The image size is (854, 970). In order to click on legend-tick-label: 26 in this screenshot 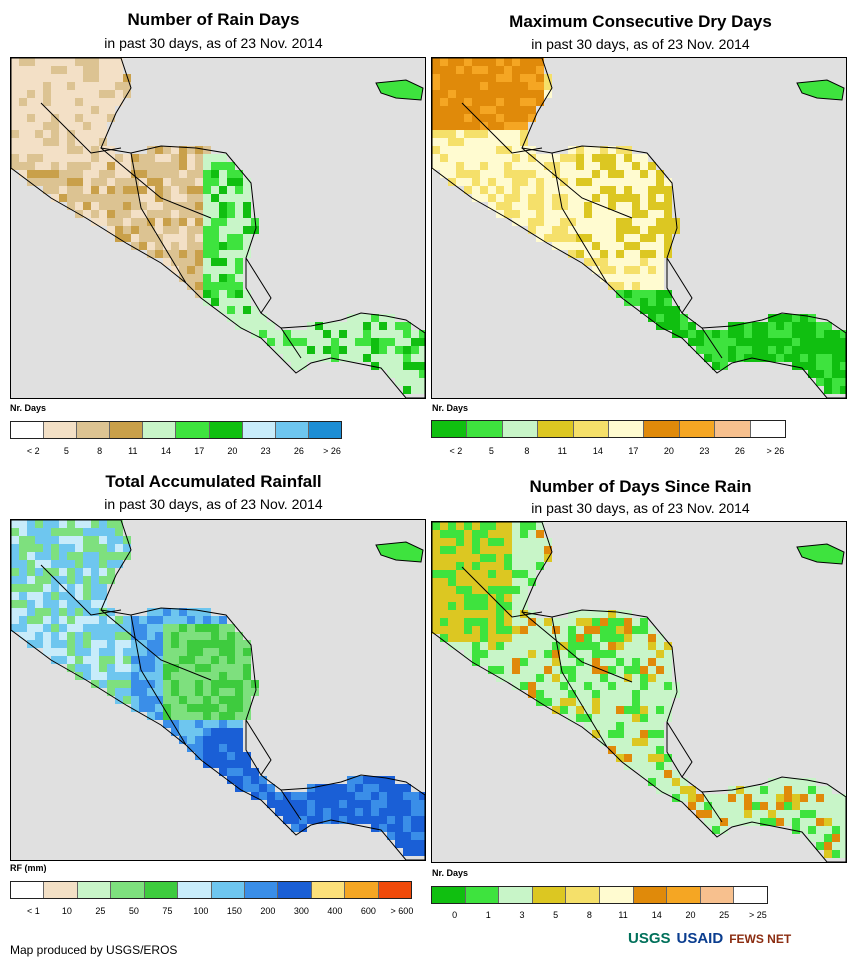, I will do `click(739, 451)`.